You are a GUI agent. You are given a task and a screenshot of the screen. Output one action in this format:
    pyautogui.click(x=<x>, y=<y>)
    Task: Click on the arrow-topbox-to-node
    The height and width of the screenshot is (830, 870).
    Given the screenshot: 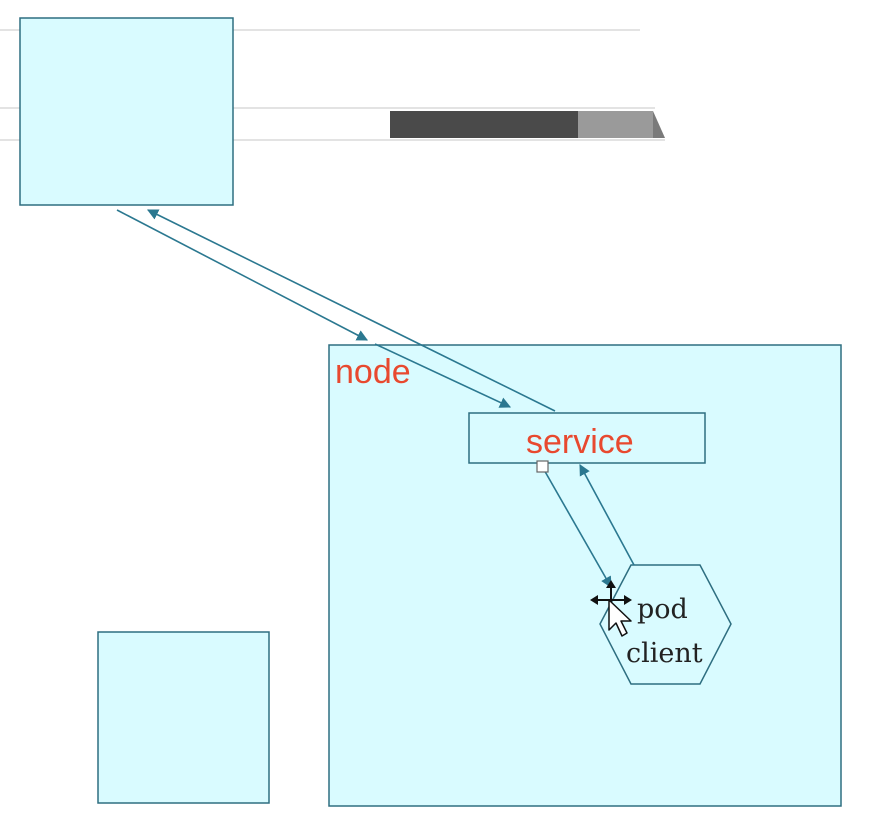 What is the action you would take?
    pyautogui.click(x=242, y=275)
    